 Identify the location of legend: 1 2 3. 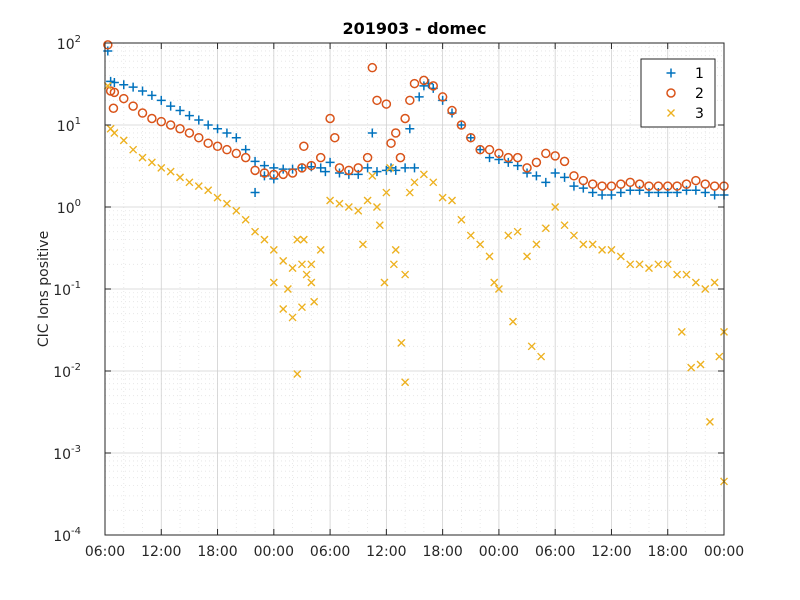
(678, 93).